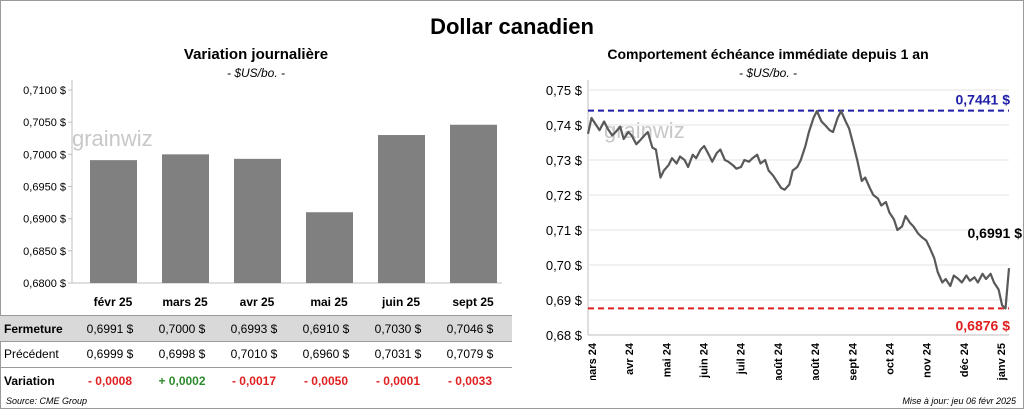 The image size is (1024, 409). I want to click on bar-y-tick-label: 0,7050 $, so click(44, 123).